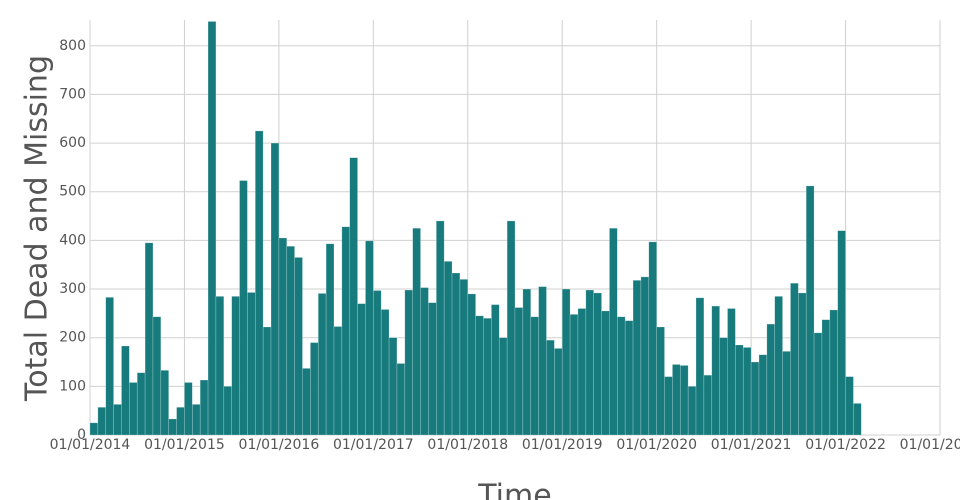 This screenshot has width=960, height=500. I want to click on x-tick-label: 01/01/2018, so click(467, 445).